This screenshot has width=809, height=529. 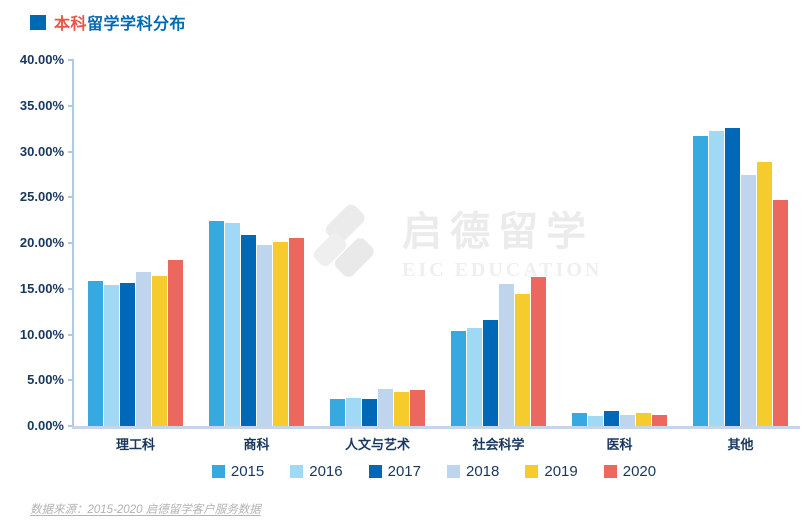 I want to click on y-tick-label: 20.00%, so click(x=41, y=242).